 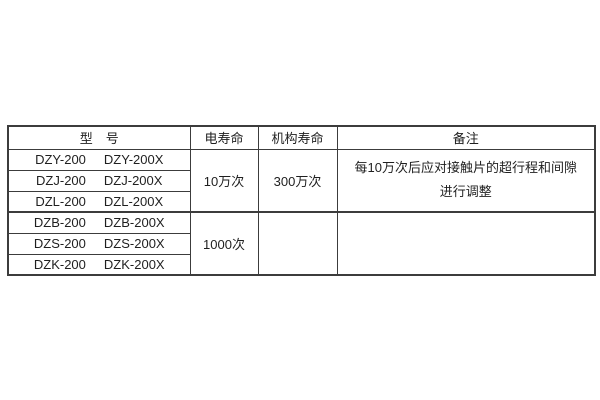 I want to click on model-base: DZB-200, so click(x=59, y=223).